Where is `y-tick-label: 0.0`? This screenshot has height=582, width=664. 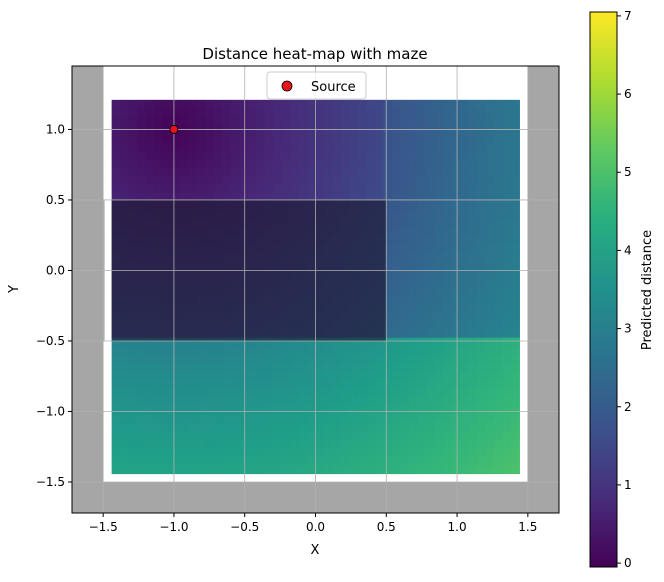 y-tick-label: 0.0 is located at coordinates (55, 270).